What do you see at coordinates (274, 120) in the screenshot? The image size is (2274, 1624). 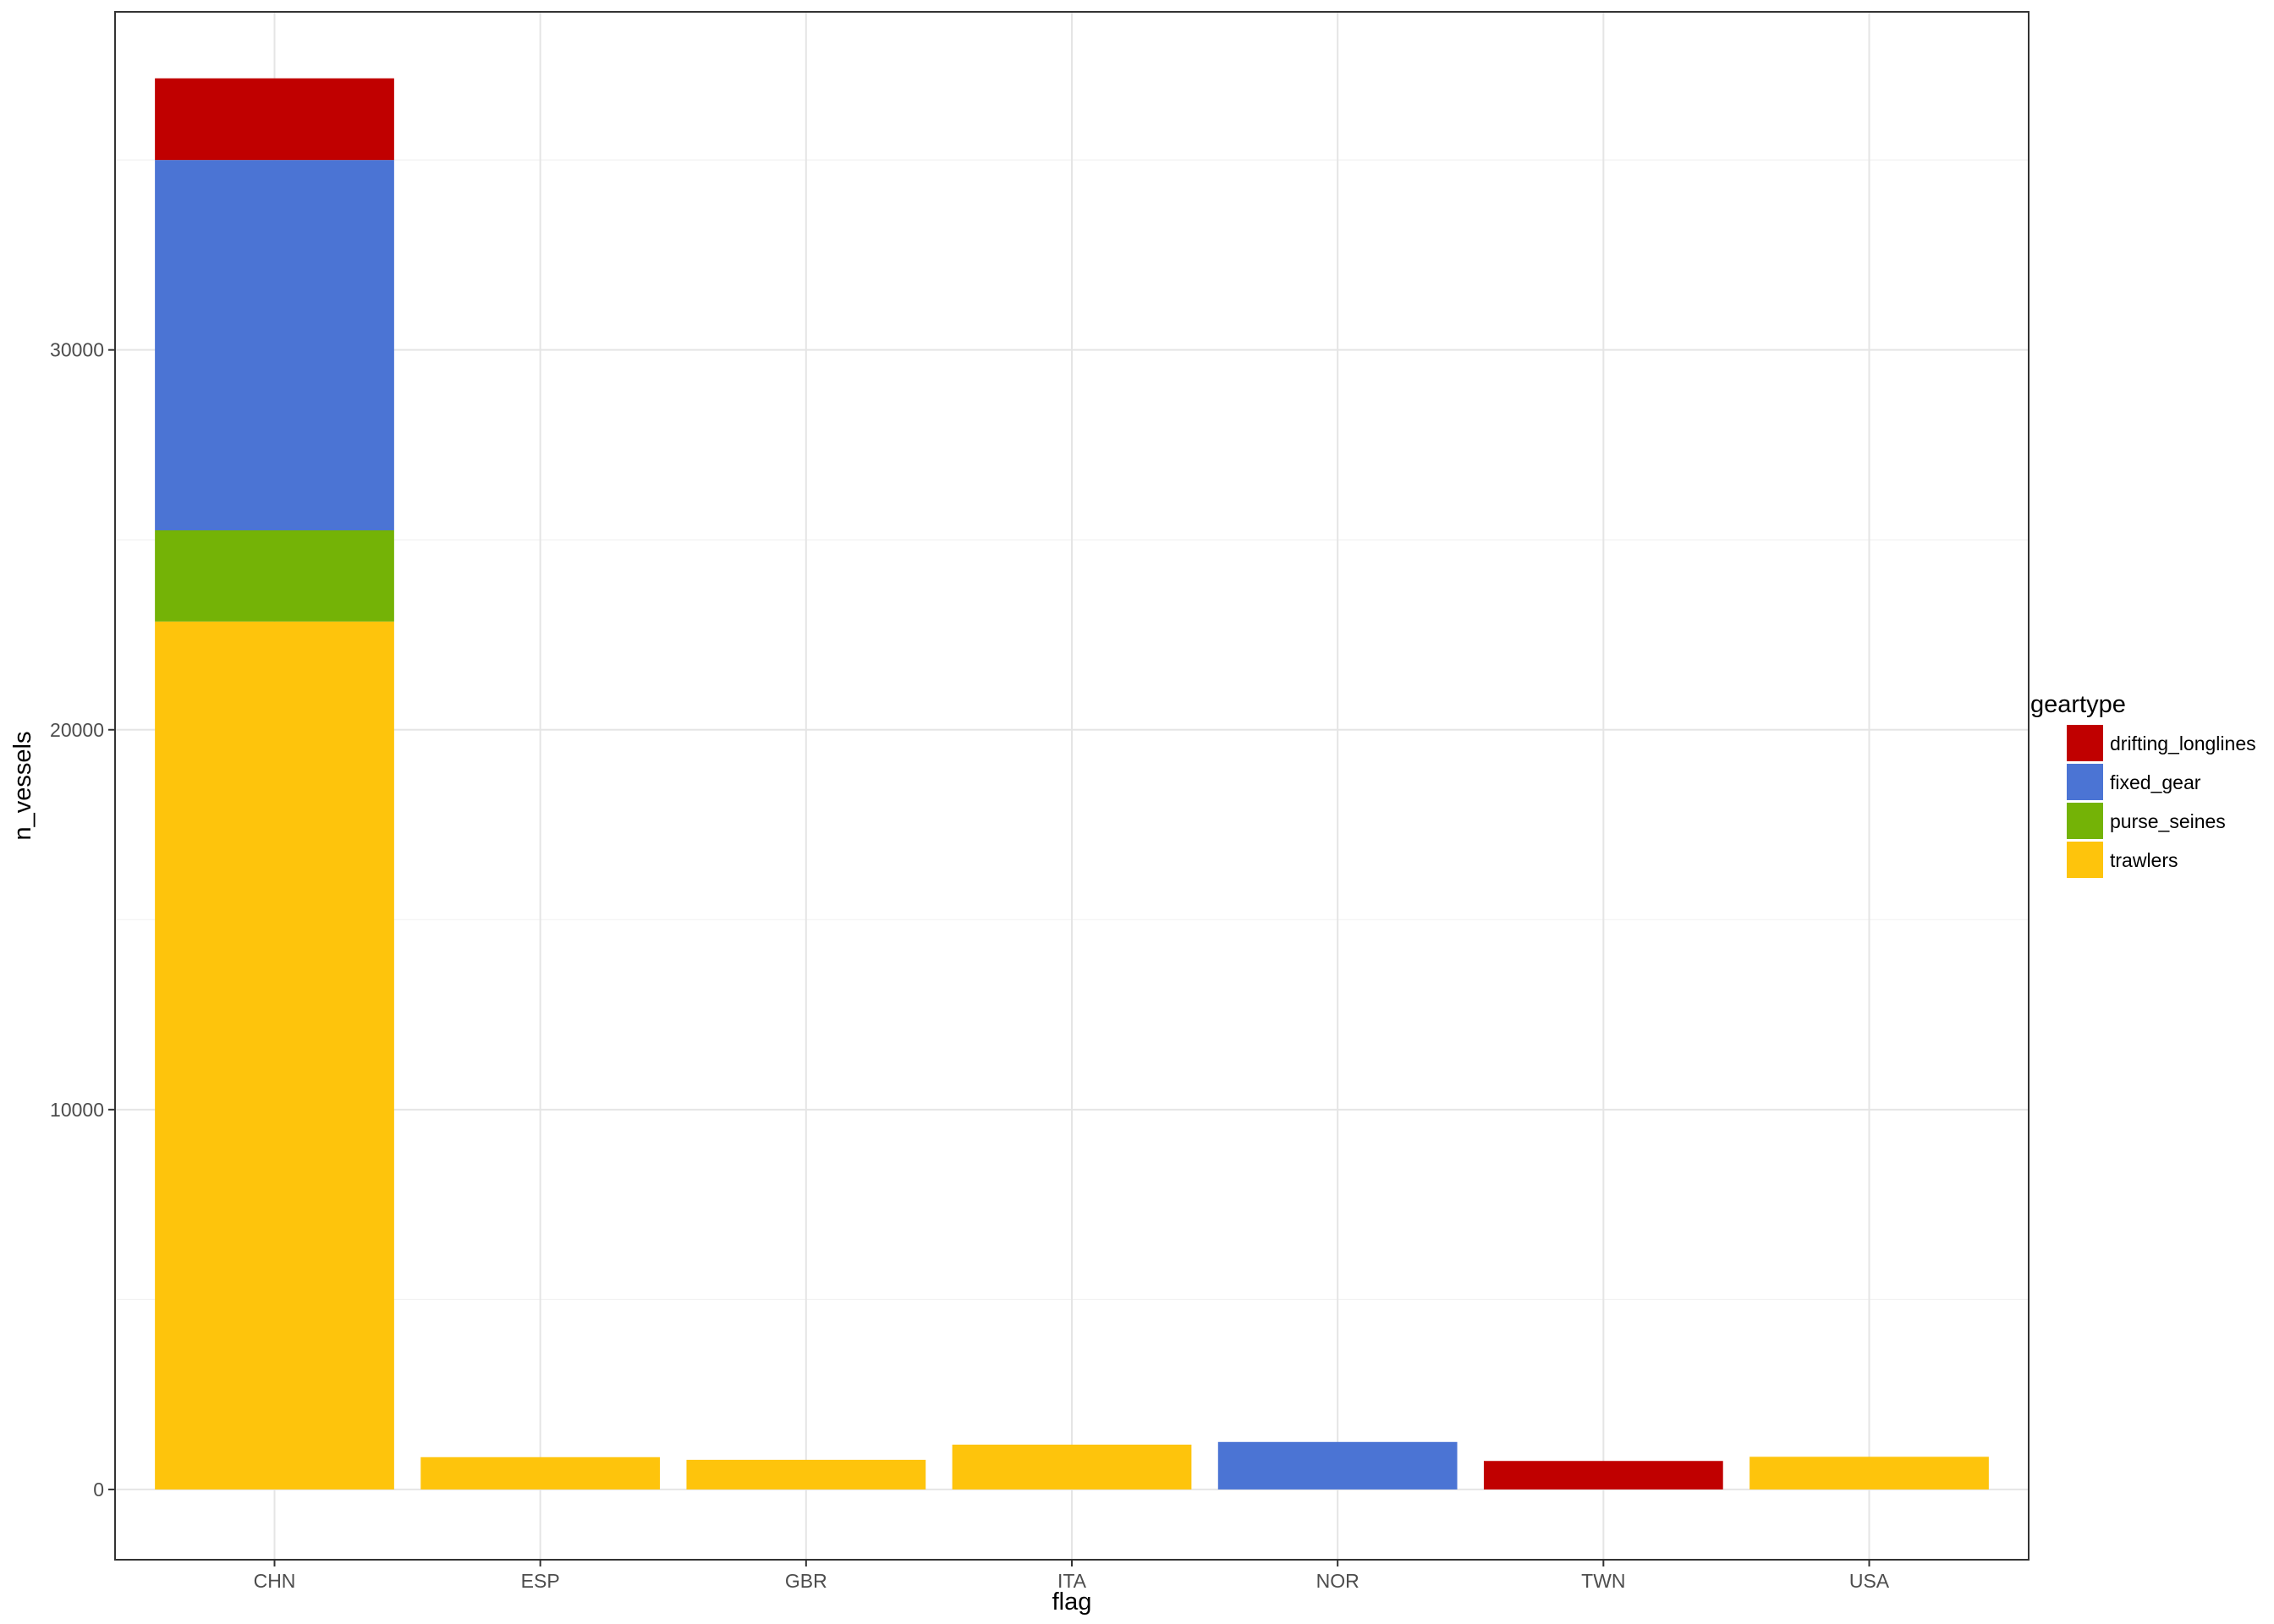 I see `bar-CHN-drifting_longlines` at bounding box center [274, 120].